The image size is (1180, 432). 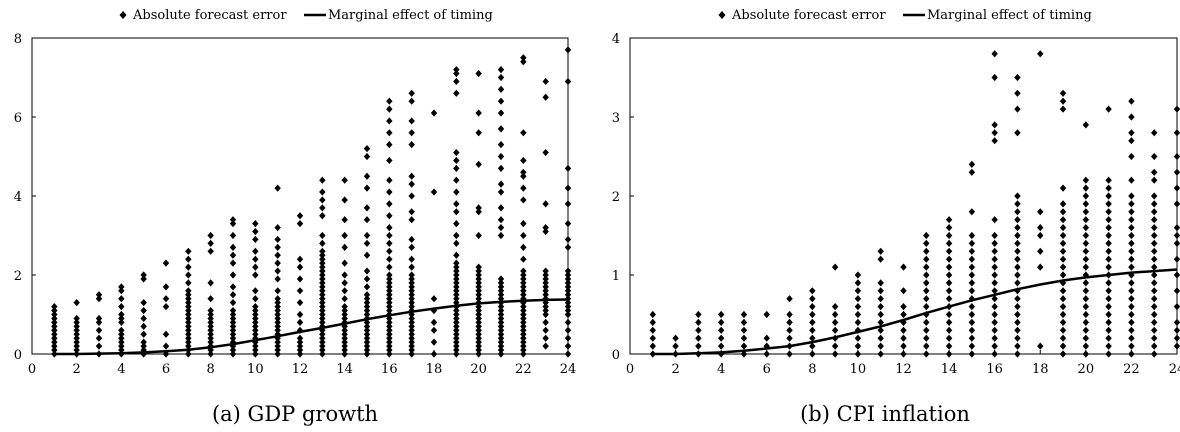 What do you see at coordinates (166, 369) in the screenshot?
I see `x-tick-label: 6` at bounding box center [166, 369].